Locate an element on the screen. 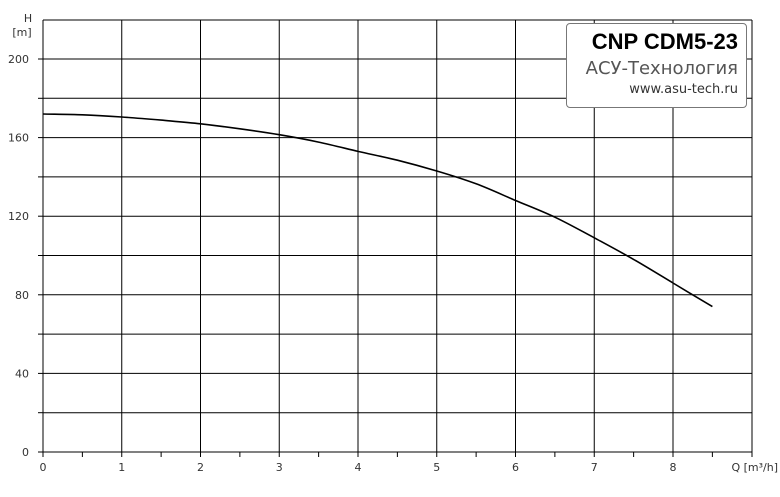 The image size is (780, 497). legend-title: CNP CDM5-23 is located at coordinates (664, 41).